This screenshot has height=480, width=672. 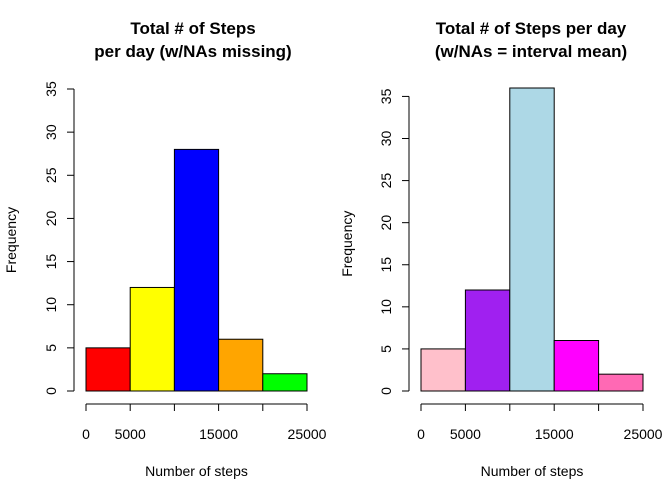 I want to click on chart-title-line-1: Total # of Steps, so click(x=192, y=28).